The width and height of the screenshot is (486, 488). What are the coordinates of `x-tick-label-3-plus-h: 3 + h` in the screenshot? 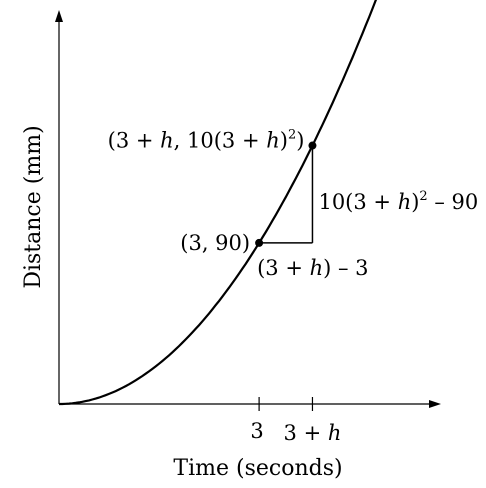 It's located at (313, 433).